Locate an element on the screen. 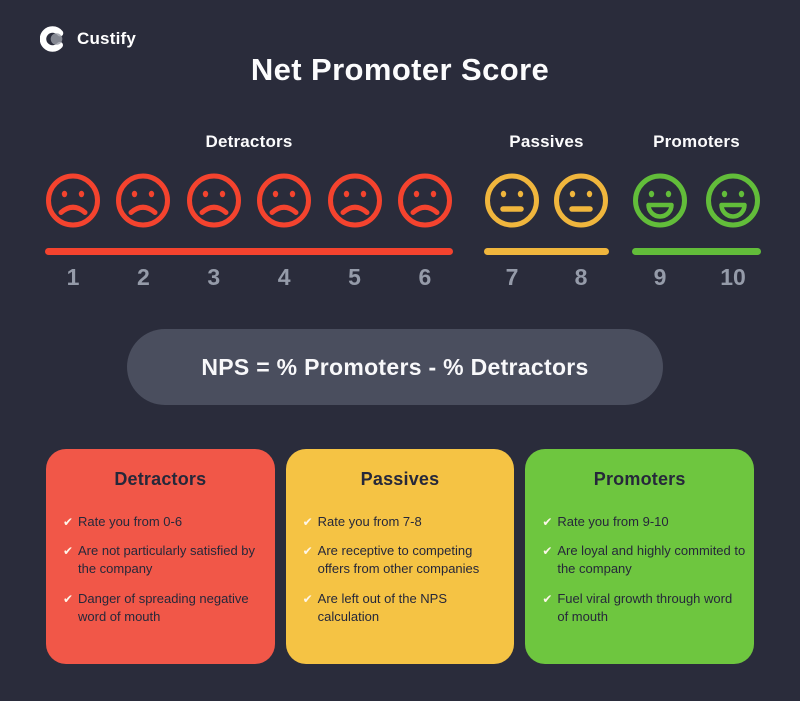 The width and height of the screenshot is (800, 701). card-item-text: Are left out of the NPS calculation is located at coordinates (382, 607).